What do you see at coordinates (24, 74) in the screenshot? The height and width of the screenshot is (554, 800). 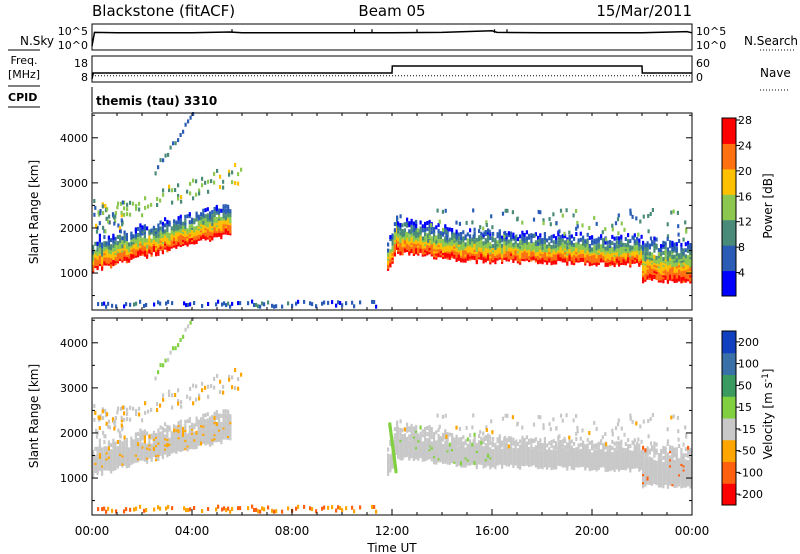 I see `freq-label-2: [MHz]` at bounding box center [24, 74].